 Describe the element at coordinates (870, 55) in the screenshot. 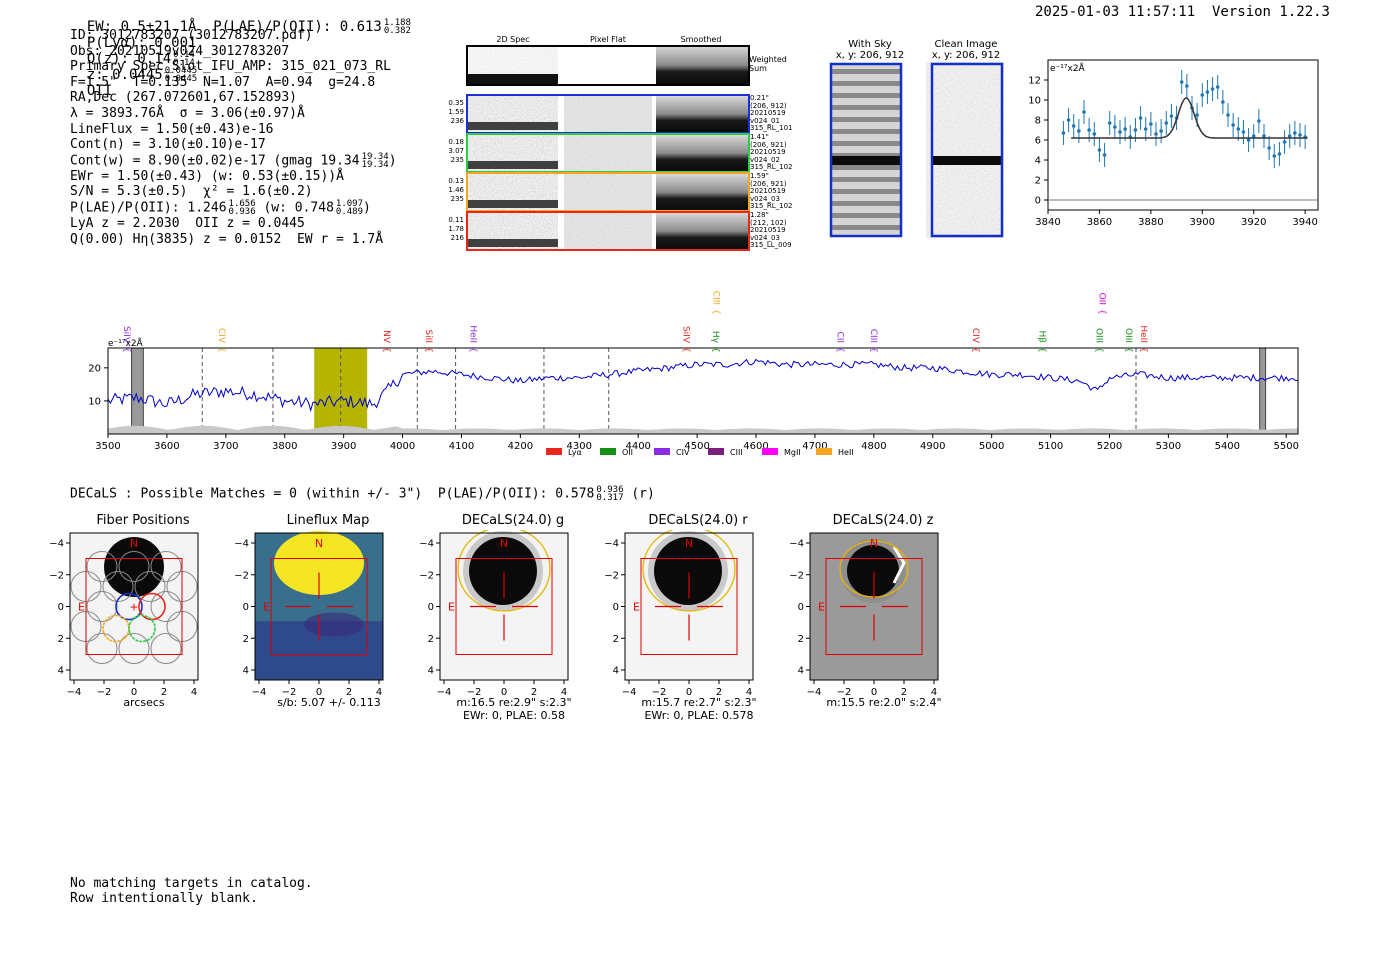

I see `with-sky-xy: x, y: 206, 912` at that location.